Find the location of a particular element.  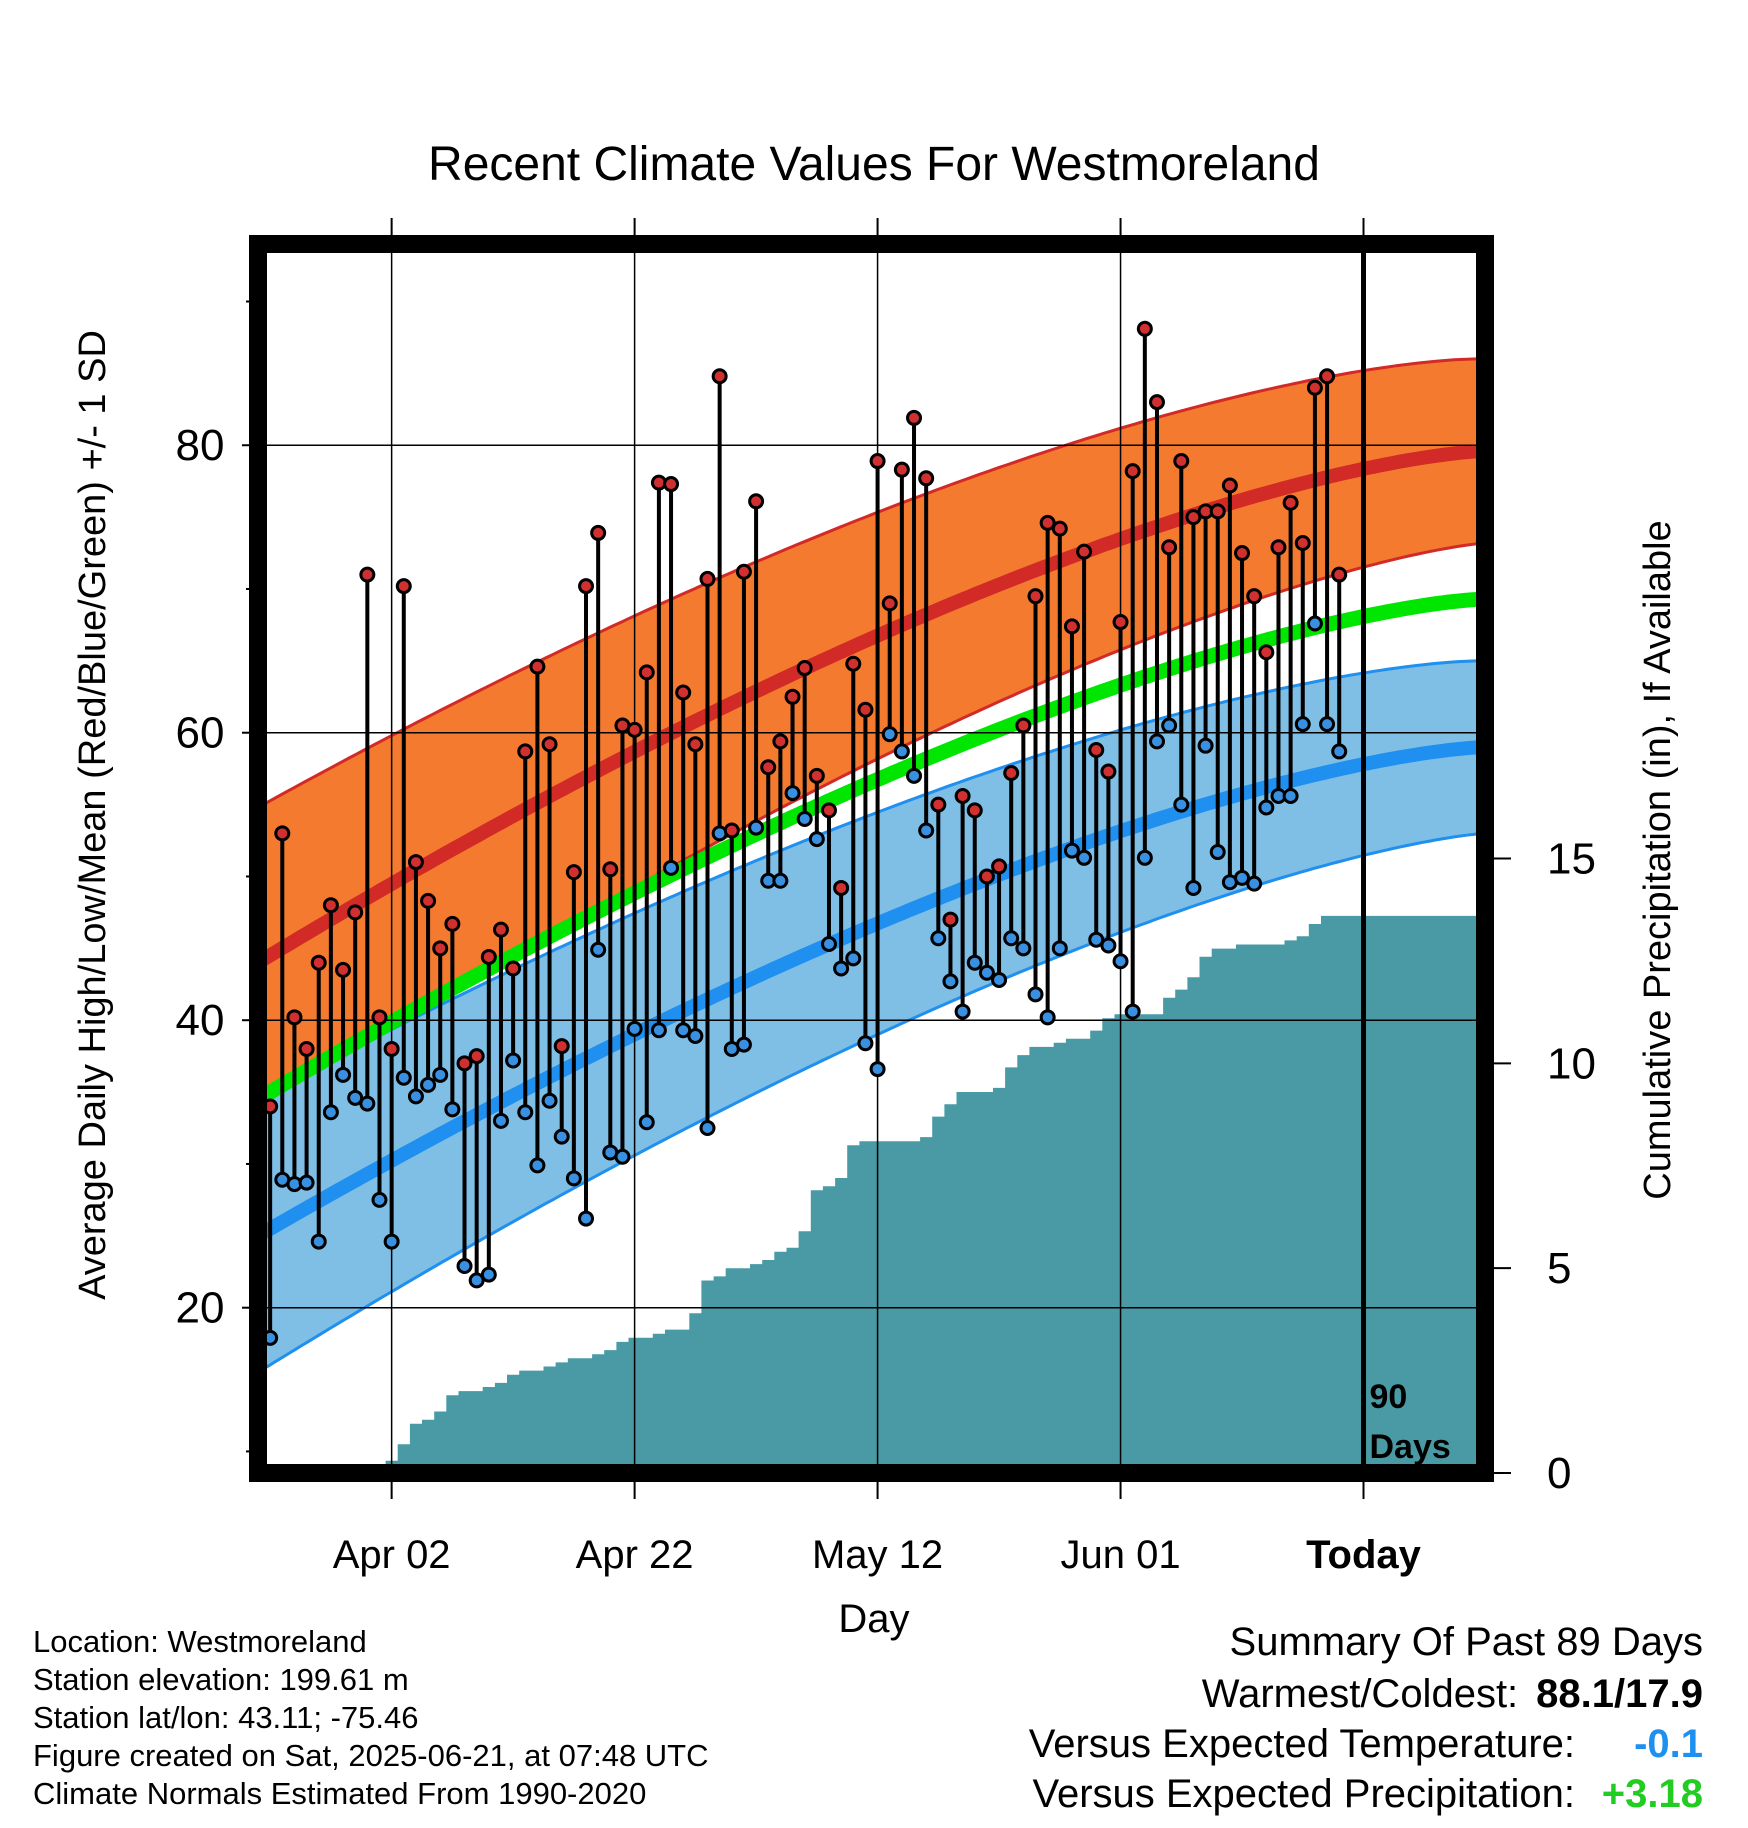

x-tick-label: May 12 is located at coordinates (877, 1555).